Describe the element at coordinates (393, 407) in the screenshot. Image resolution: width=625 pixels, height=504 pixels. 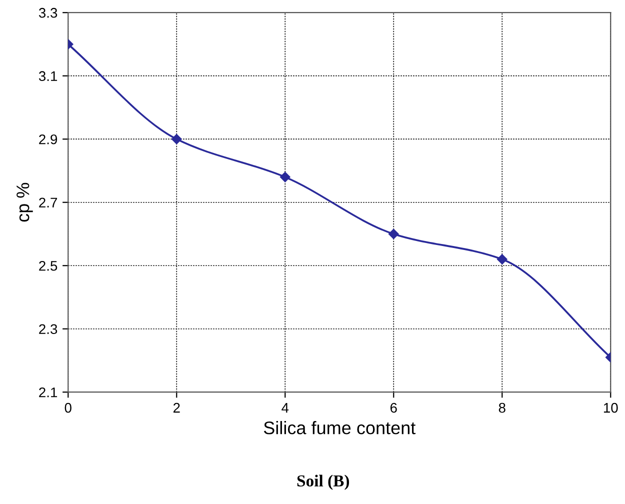
I see `x-tick-label: 6` at that location.